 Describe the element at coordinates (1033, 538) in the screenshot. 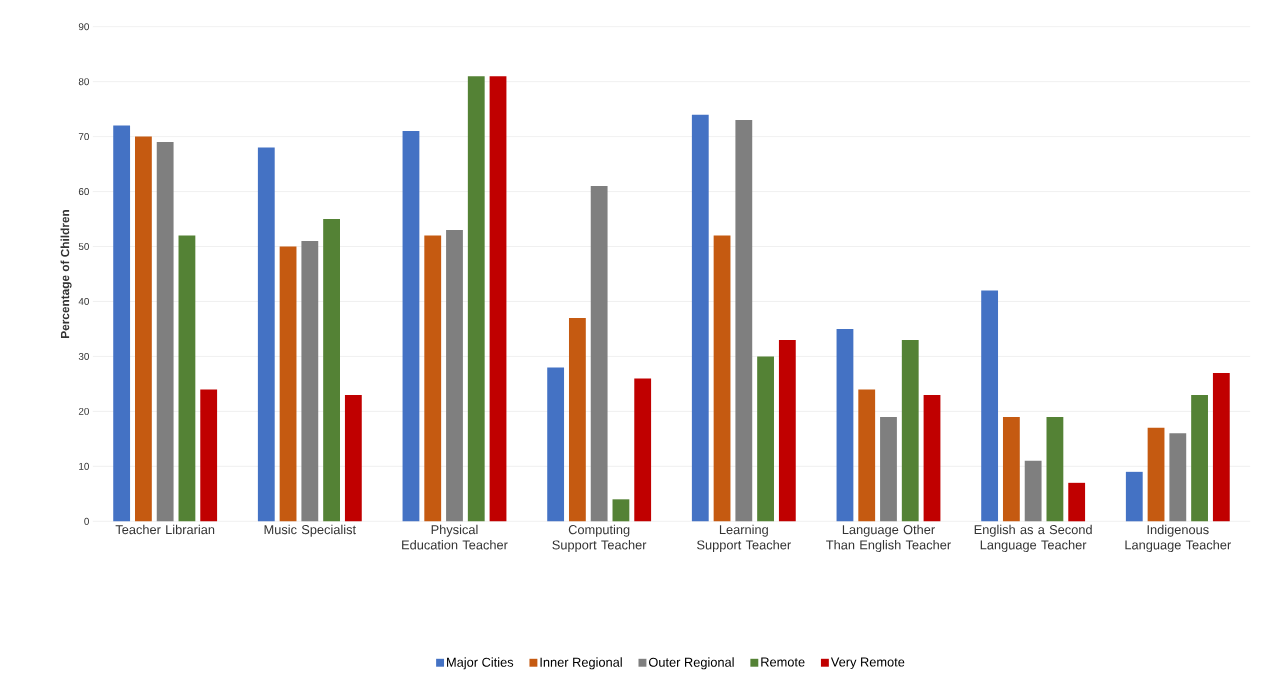

I see `x-tick-label: English as a Second Language Teacher` at that location.